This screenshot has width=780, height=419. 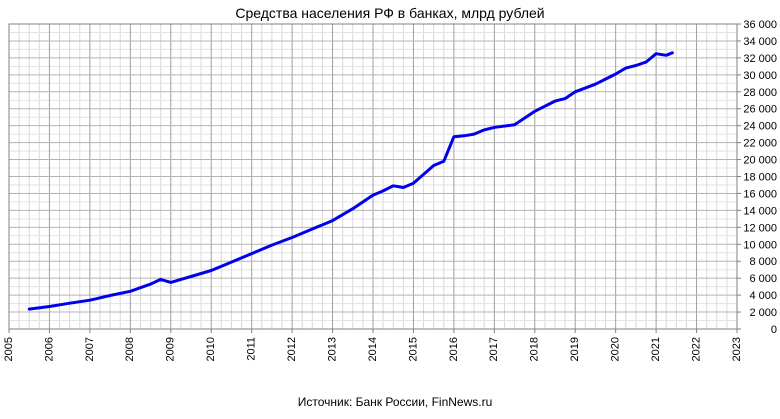 What do you see at coordinates (9, 349) in the screenshot?
I see `x-tick-label: 2005` at bounding box center [9, 349].